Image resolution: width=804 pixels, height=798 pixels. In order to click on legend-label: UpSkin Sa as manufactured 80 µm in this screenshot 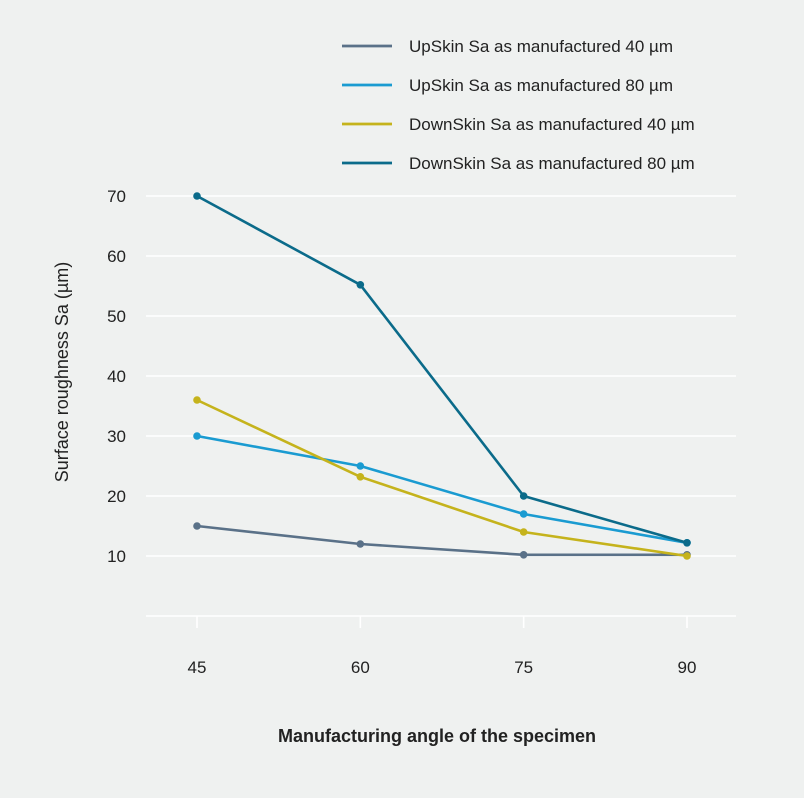, I will do `click(541, 85)`.